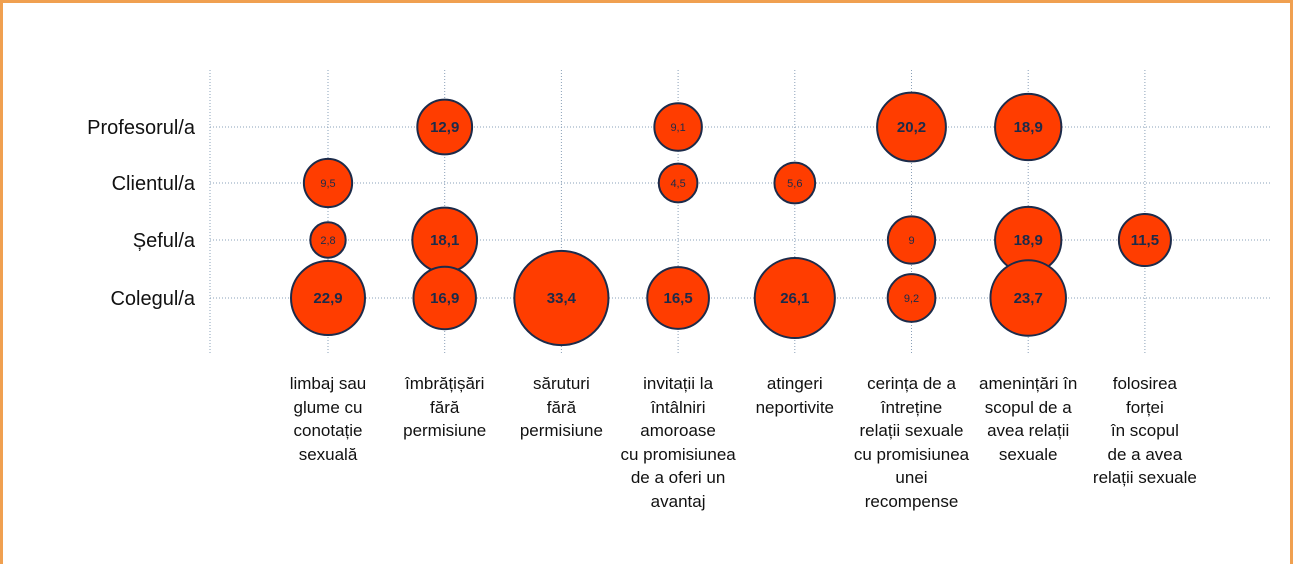 Image resolution: width=1293 pixels, height=564 pixels. I want to click on x-tick-label: îmbrățișări fără permisiune, so click(445, 407).